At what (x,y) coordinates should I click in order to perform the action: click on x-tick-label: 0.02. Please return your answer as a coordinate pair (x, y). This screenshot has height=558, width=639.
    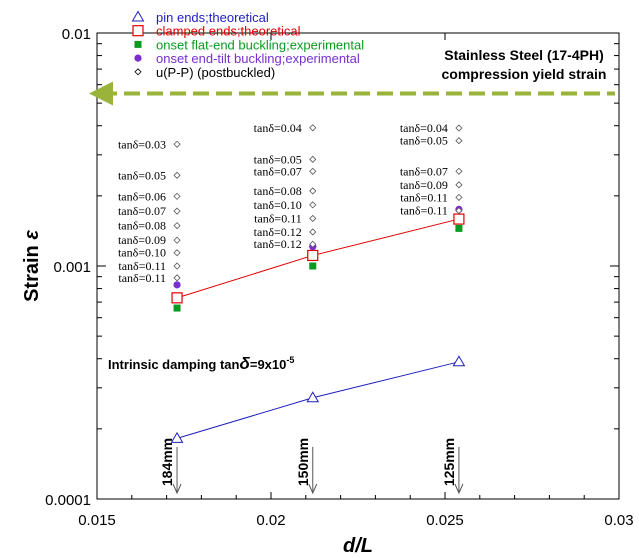
    Looking at the image, I should click on (270, 520).